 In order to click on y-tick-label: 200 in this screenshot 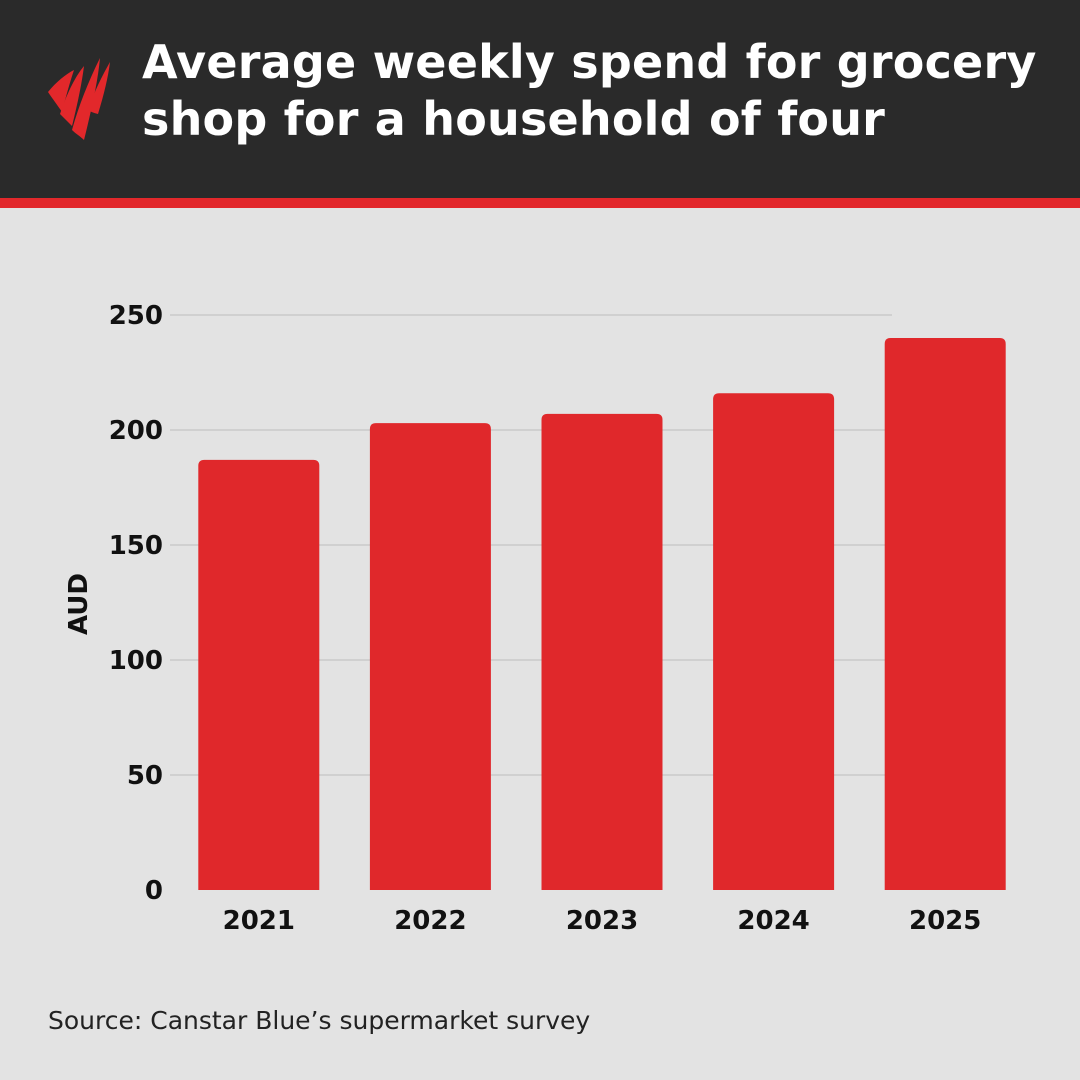, I will do `click(136, 431)`.